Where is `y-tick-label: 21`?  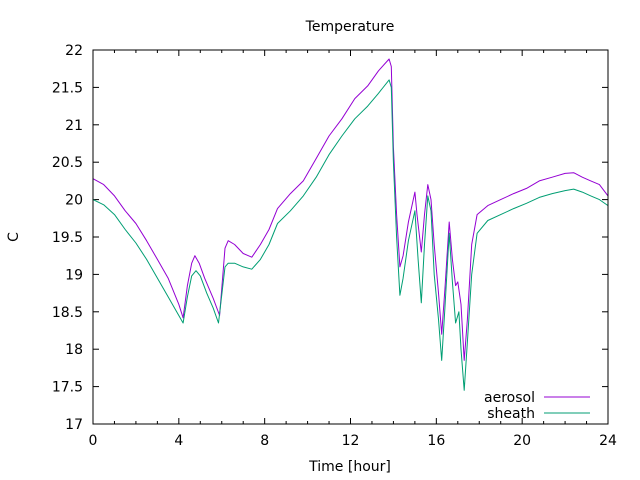 y-tick-label: 21 is located at coordinates (74, 126).